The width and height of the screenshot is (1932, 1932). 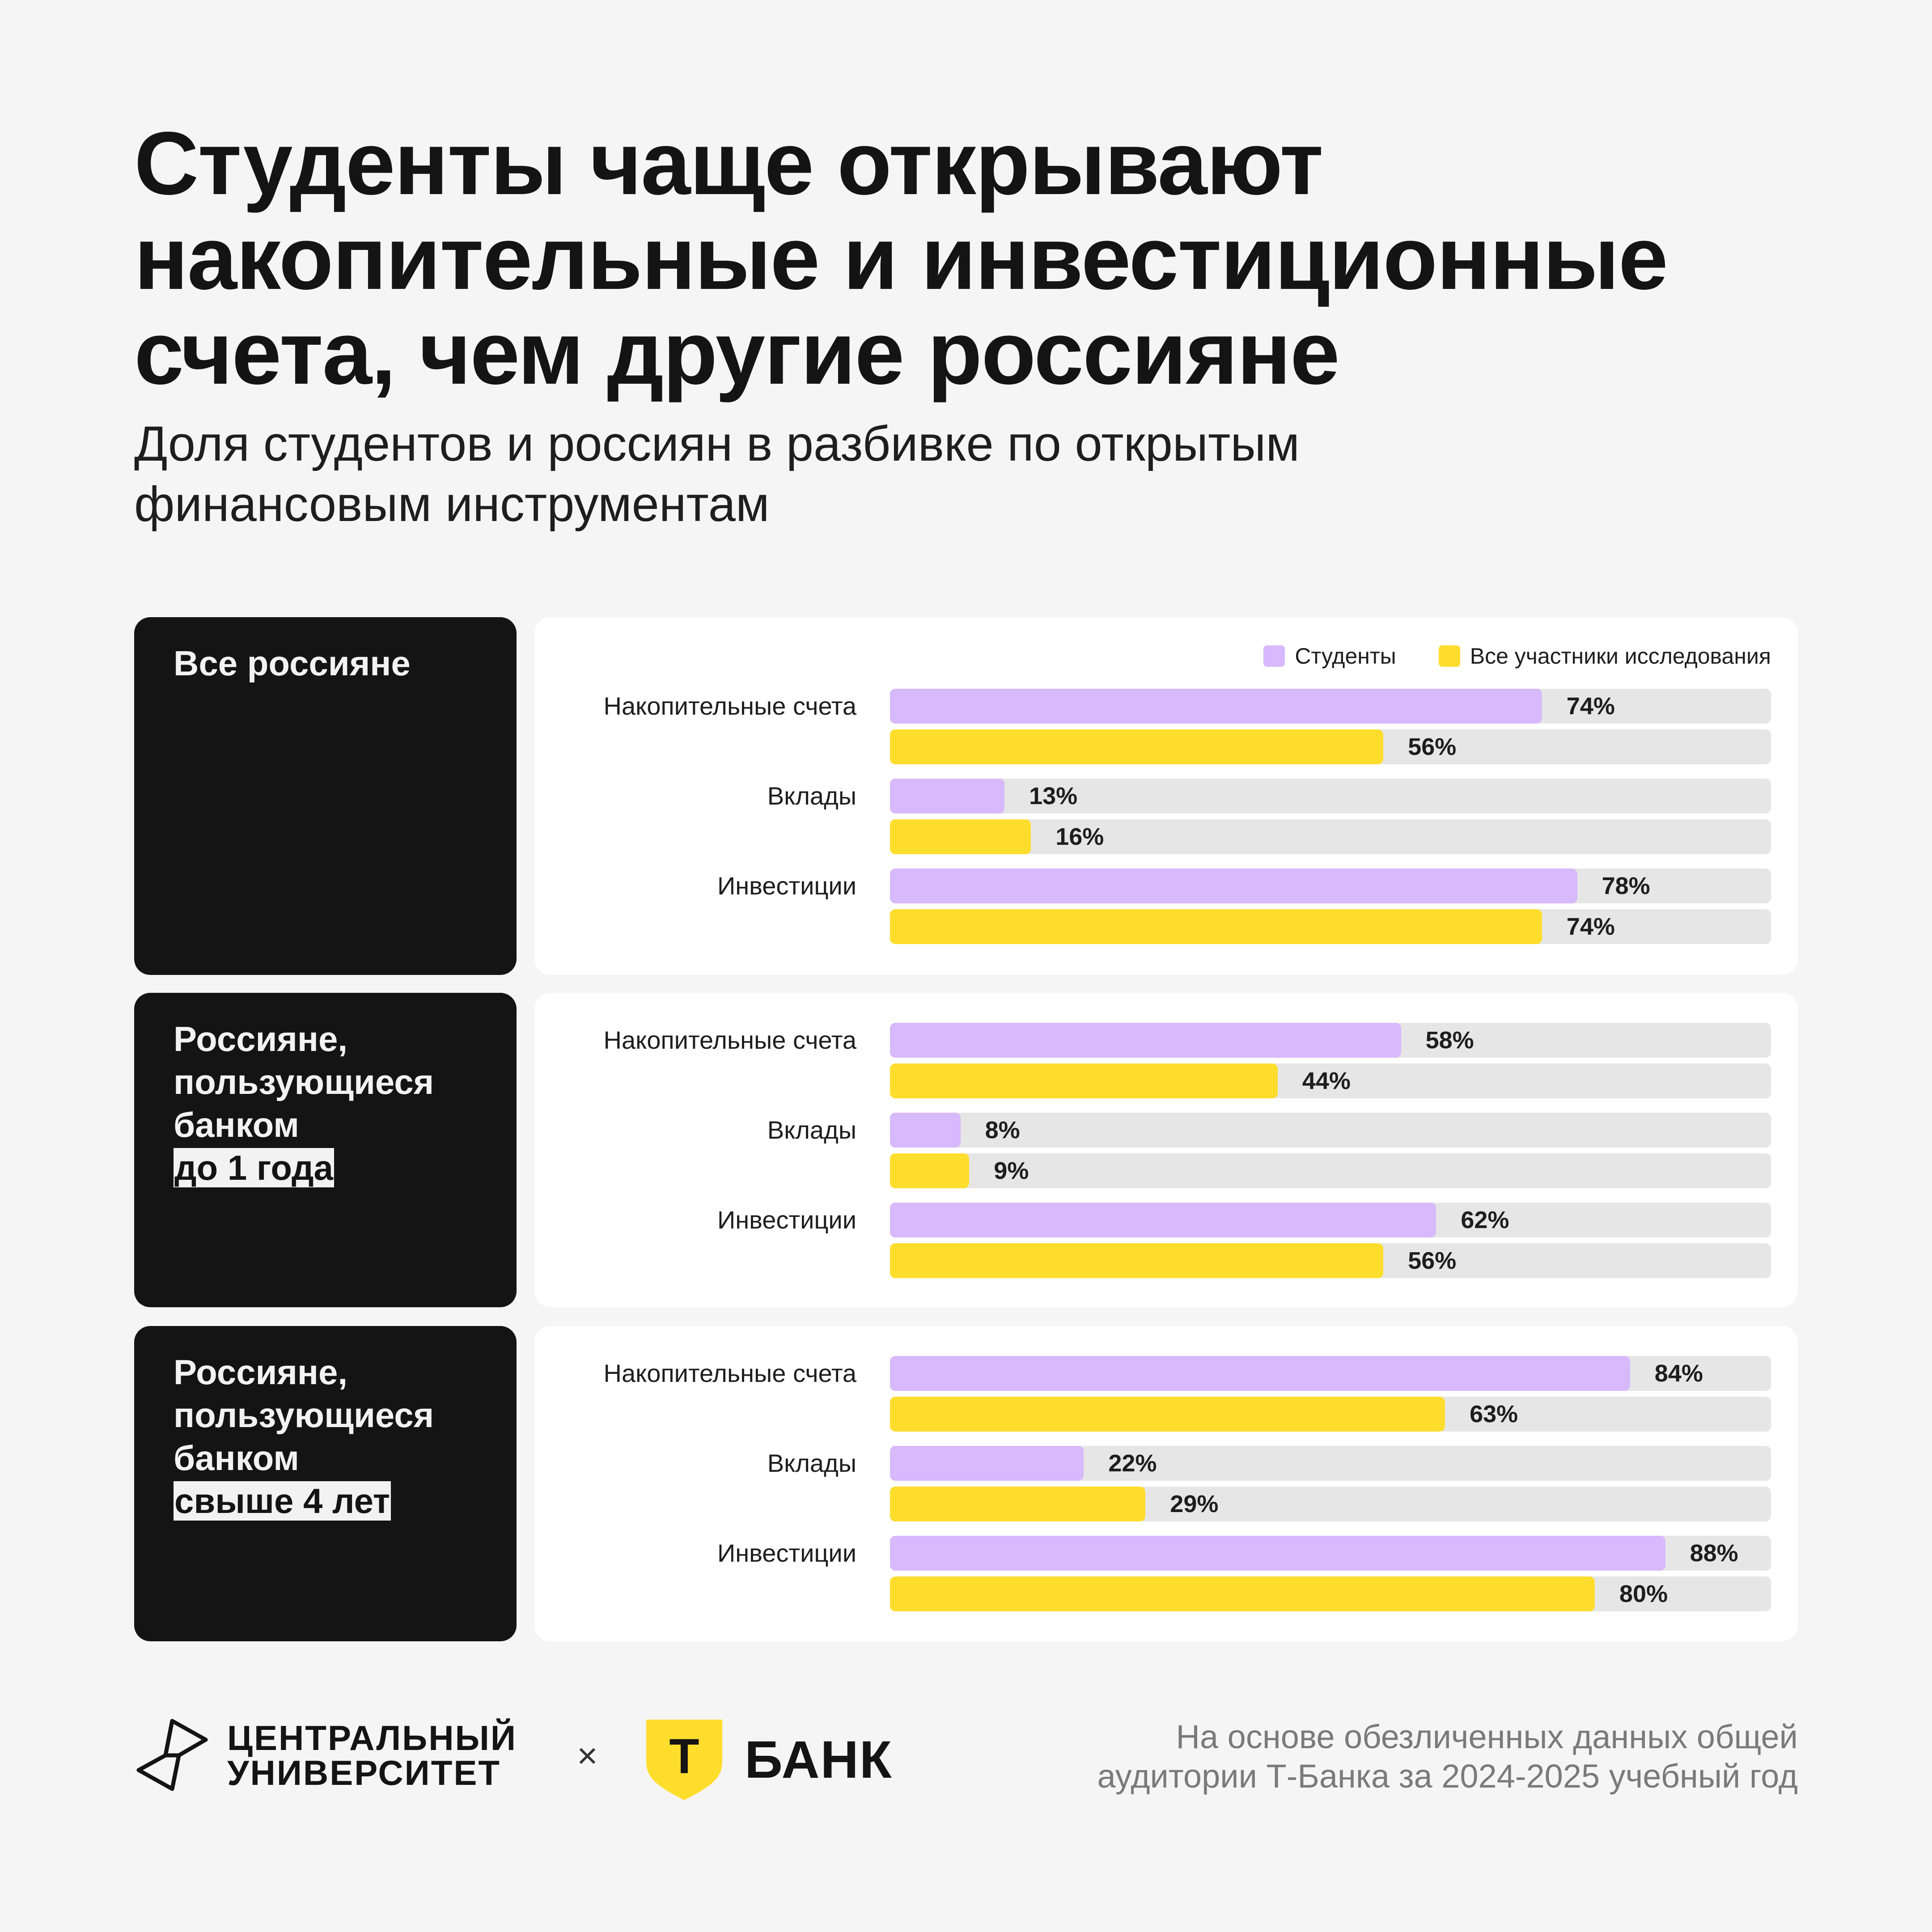 I want to click on legend-swatch-students, so click(x=1274, y=656).